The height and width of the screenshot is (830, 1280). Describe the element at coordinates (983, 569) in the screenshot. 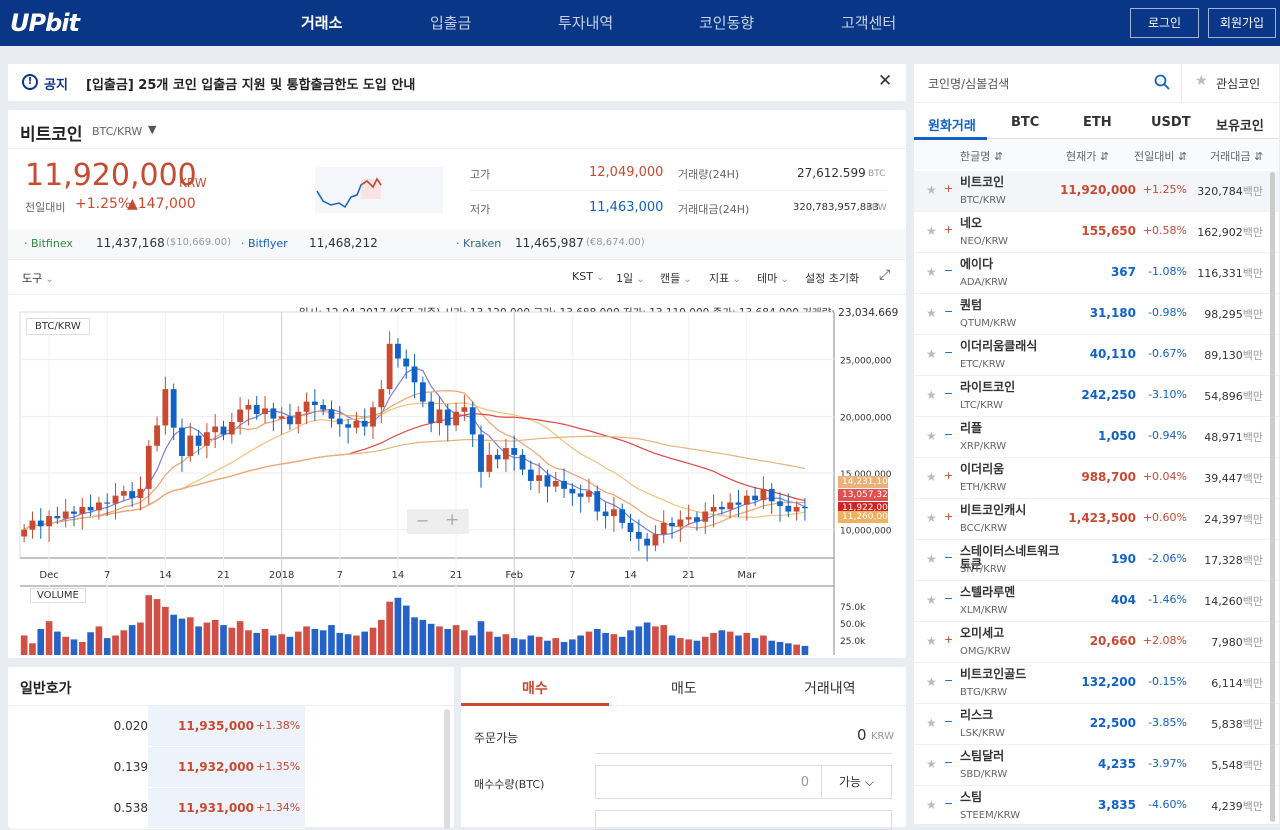

I see `coin-symbol: SNT/KRW` at that location.